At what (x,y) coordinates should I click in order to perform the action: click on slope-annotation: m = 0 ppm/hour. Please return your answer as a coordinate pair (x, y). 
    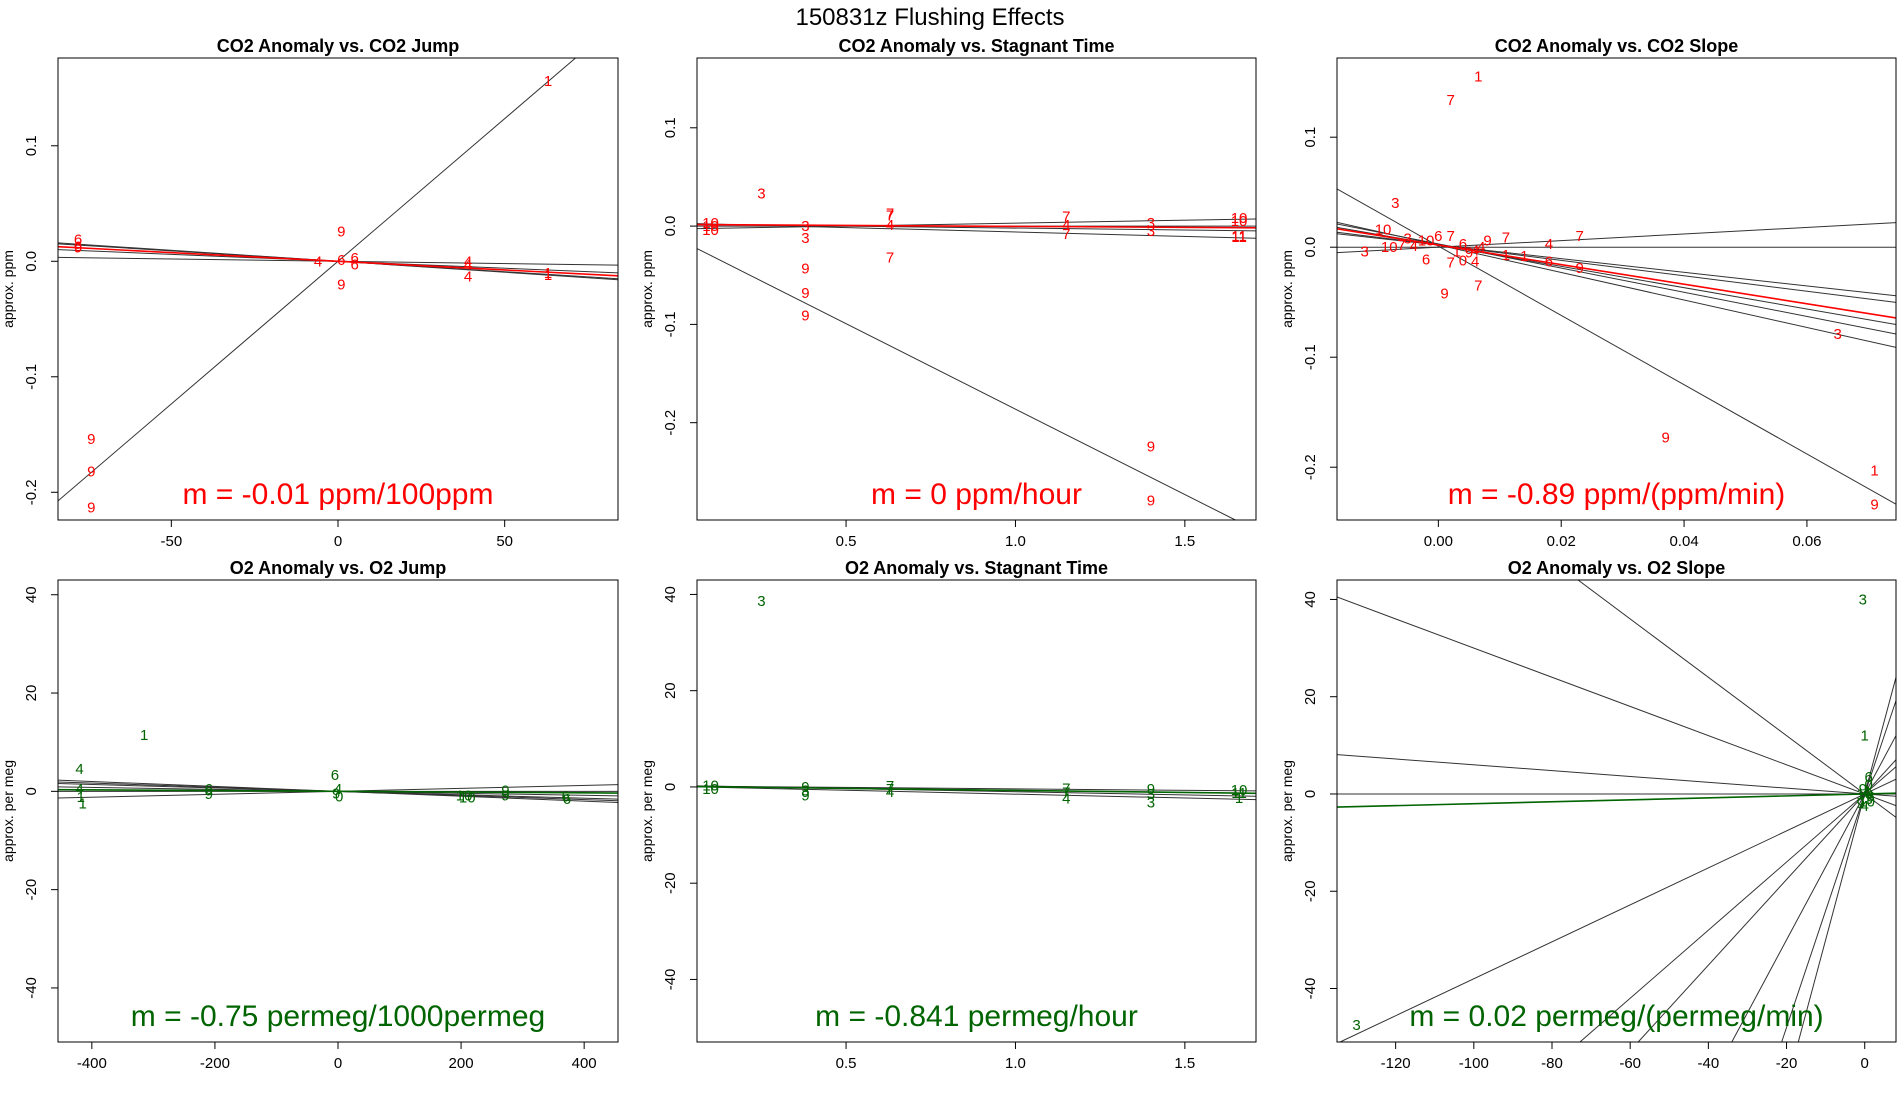
    Looking at the image, I should click on (976, 494).